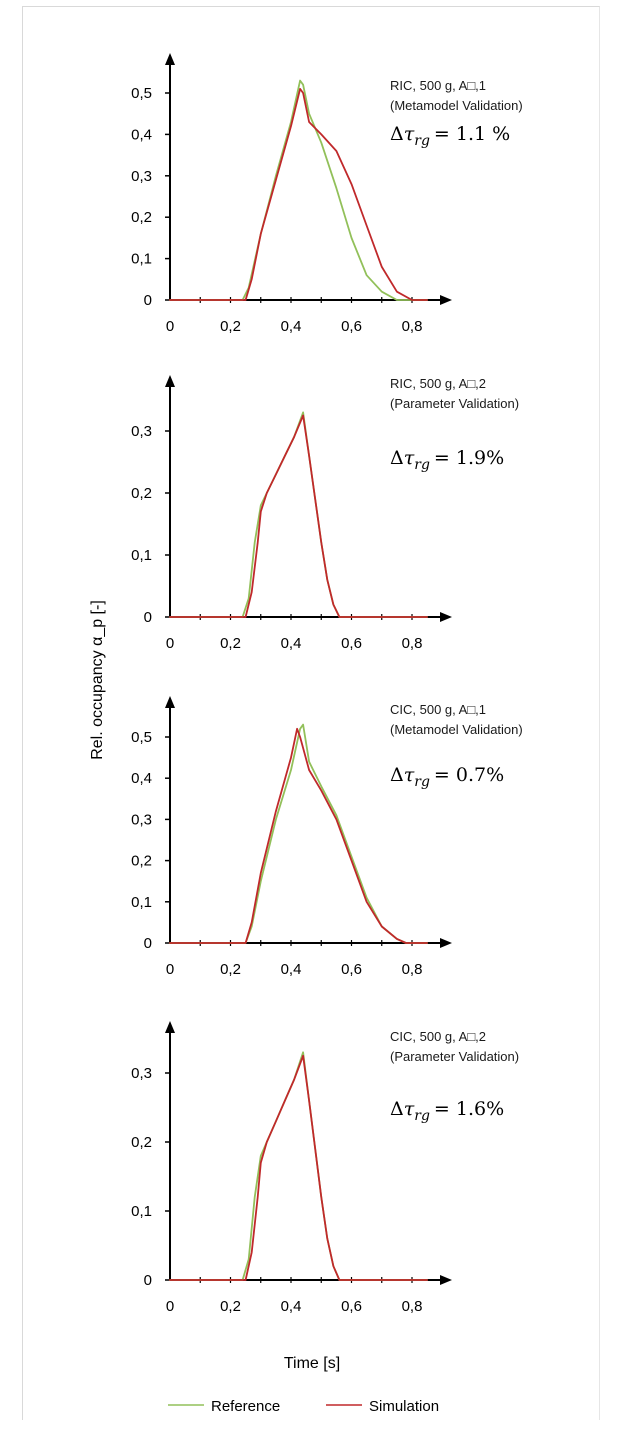 The width and height of the screenshot is (622, 1431). Describe the element at coordinates (447, 1111) in the screenshot. I see `delta-tau-annotation: Δτrg = 1.6%` at that location.